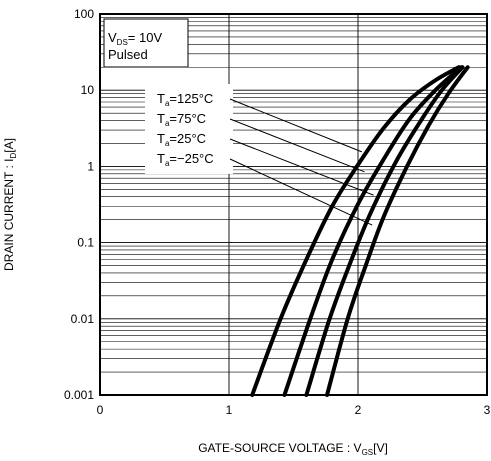 This screenshot has height=461, width=491. What do you see at coordinates (181, 139) in the screenshot?
I see `legend-label-2: Ta=25°C` at bounding box center [181, 139].